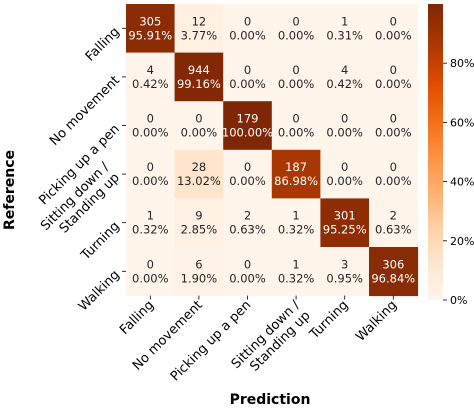  What do you see at coordinates (393, 278) in the screenshot?
I see `cell-percent-label: 96.84%` at bounding box center [393, 278].